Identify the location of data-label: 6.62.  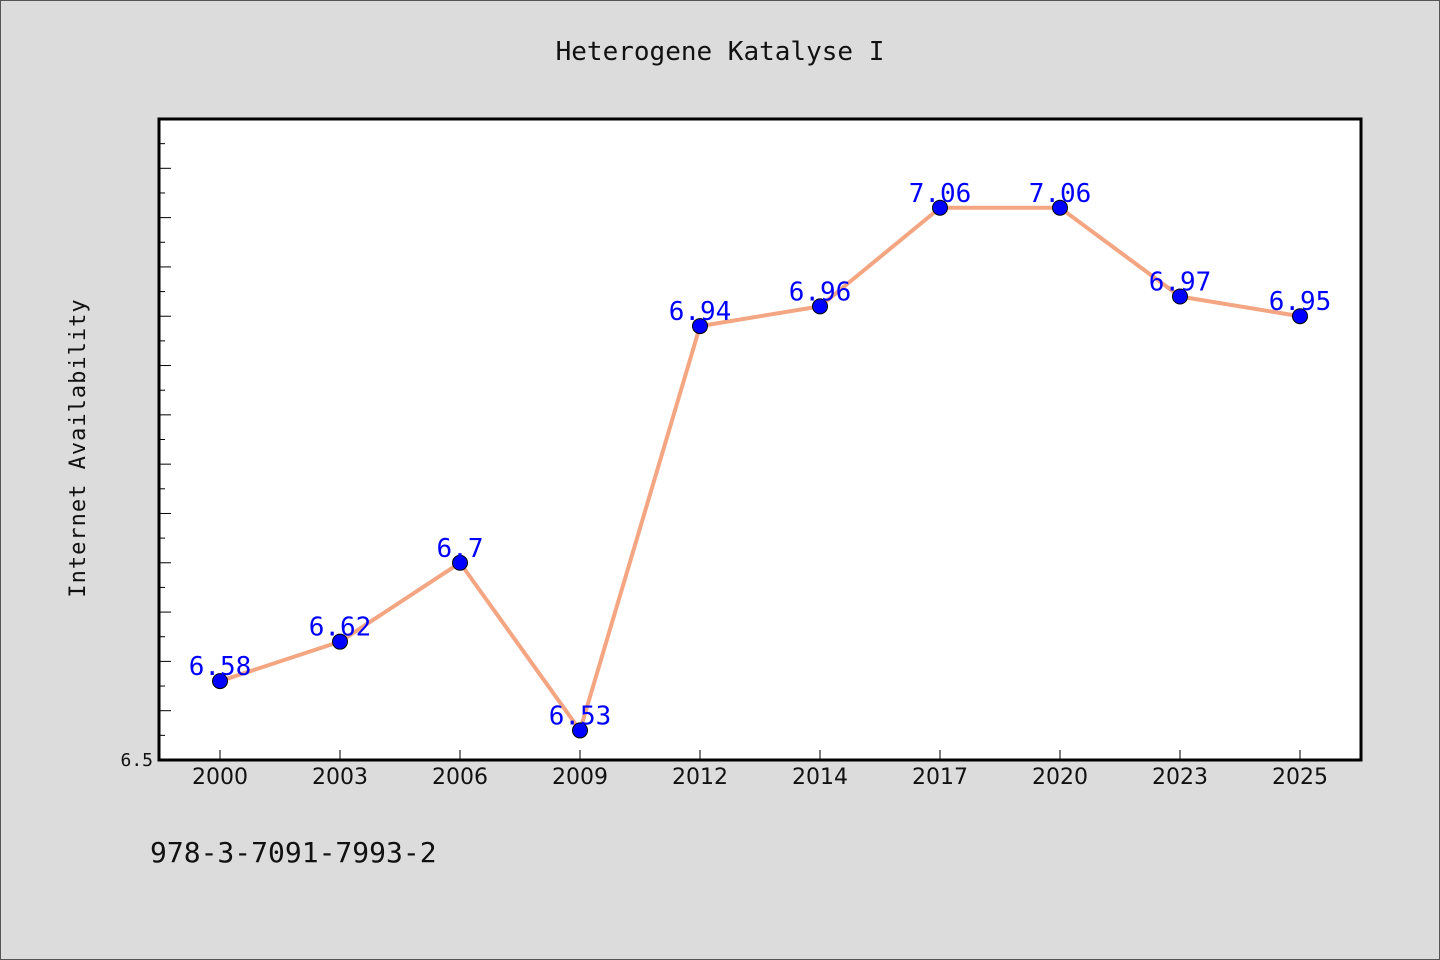
(340, 628).